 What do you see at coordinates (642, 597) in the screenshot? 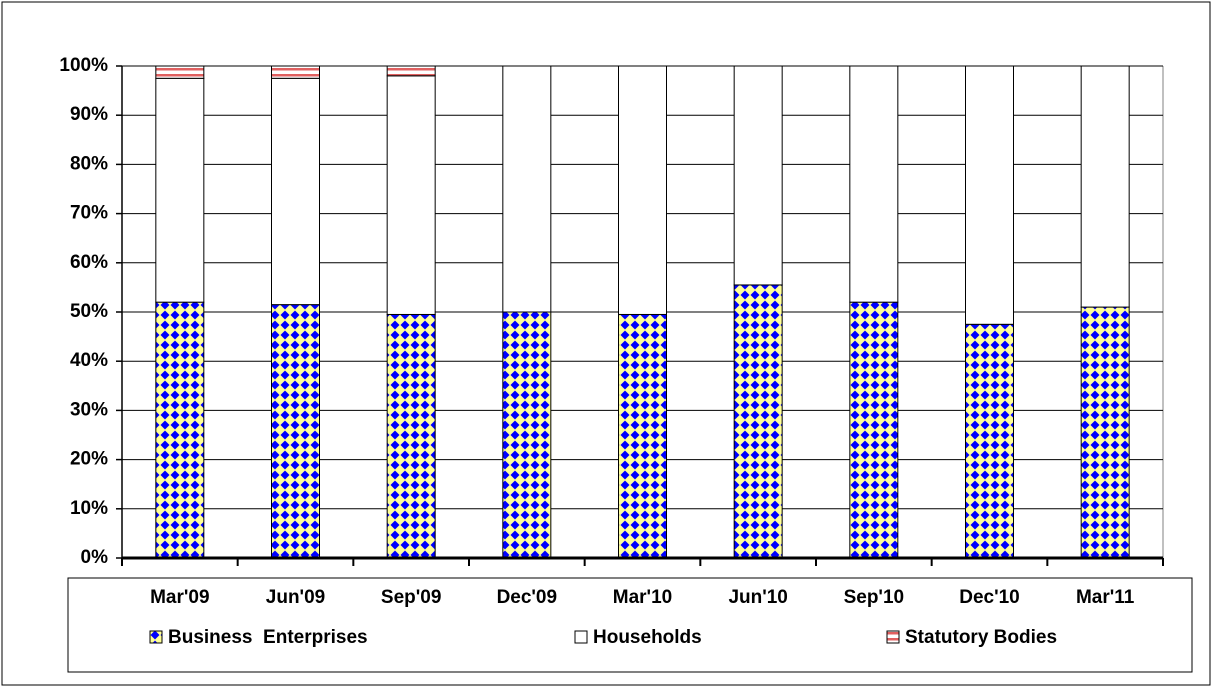
I see `x-tick-label: Mar'10` at bounding box center [642, 597].